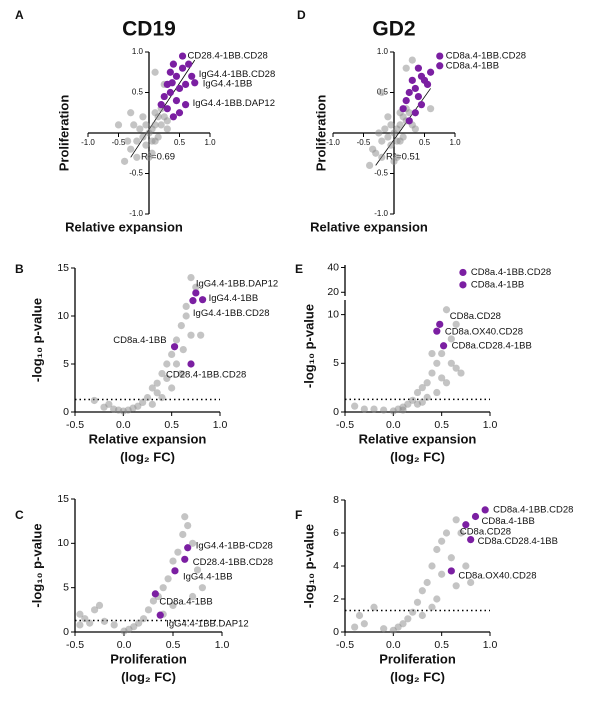 Image resolution: width=589 pixels, height=709 pixels. I want to click on y-tick-label: 2, so click(336, 599).